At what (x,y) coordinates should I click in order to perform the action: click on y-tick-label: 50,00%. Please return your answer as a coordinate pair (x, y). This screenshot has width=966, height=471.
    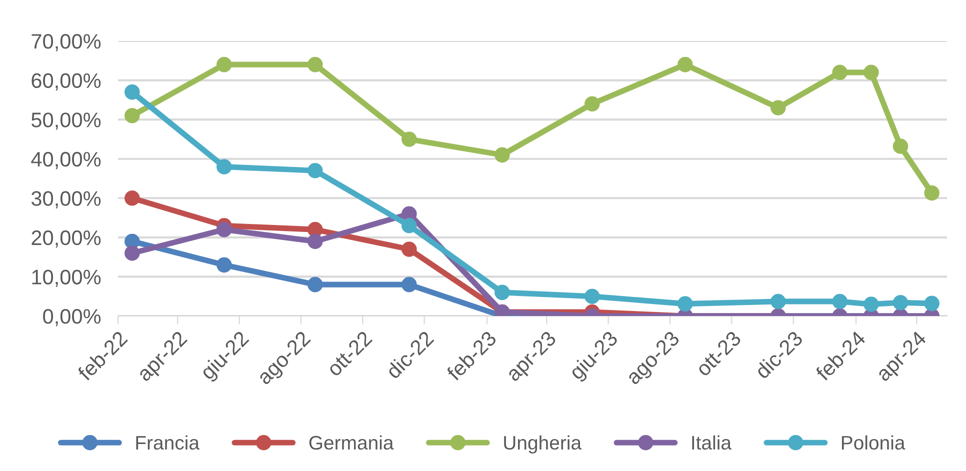
    Looking at the image, I should click on (66, 121).